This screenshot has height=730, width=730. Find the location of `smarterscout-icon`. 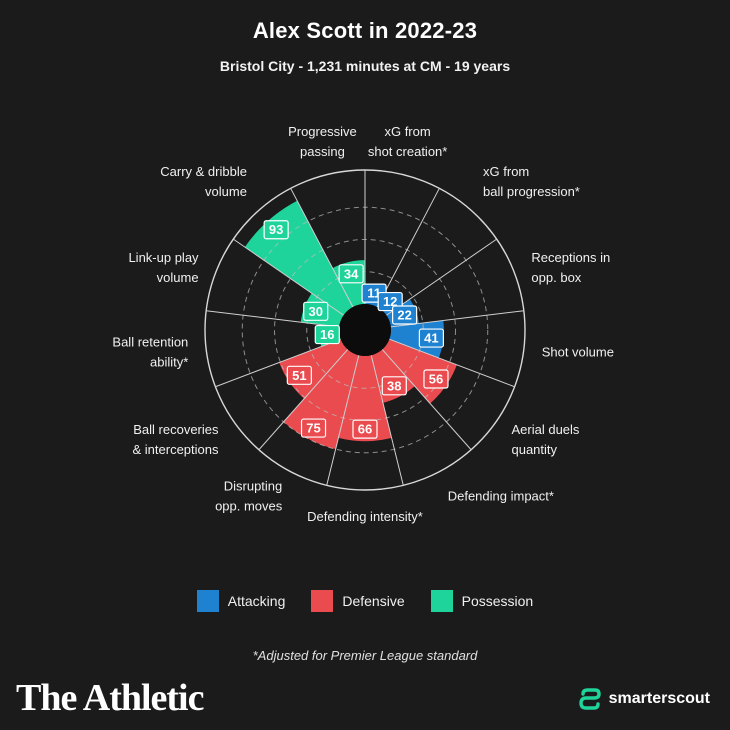

smarterscout-icon is located at coordinates (589, 699).